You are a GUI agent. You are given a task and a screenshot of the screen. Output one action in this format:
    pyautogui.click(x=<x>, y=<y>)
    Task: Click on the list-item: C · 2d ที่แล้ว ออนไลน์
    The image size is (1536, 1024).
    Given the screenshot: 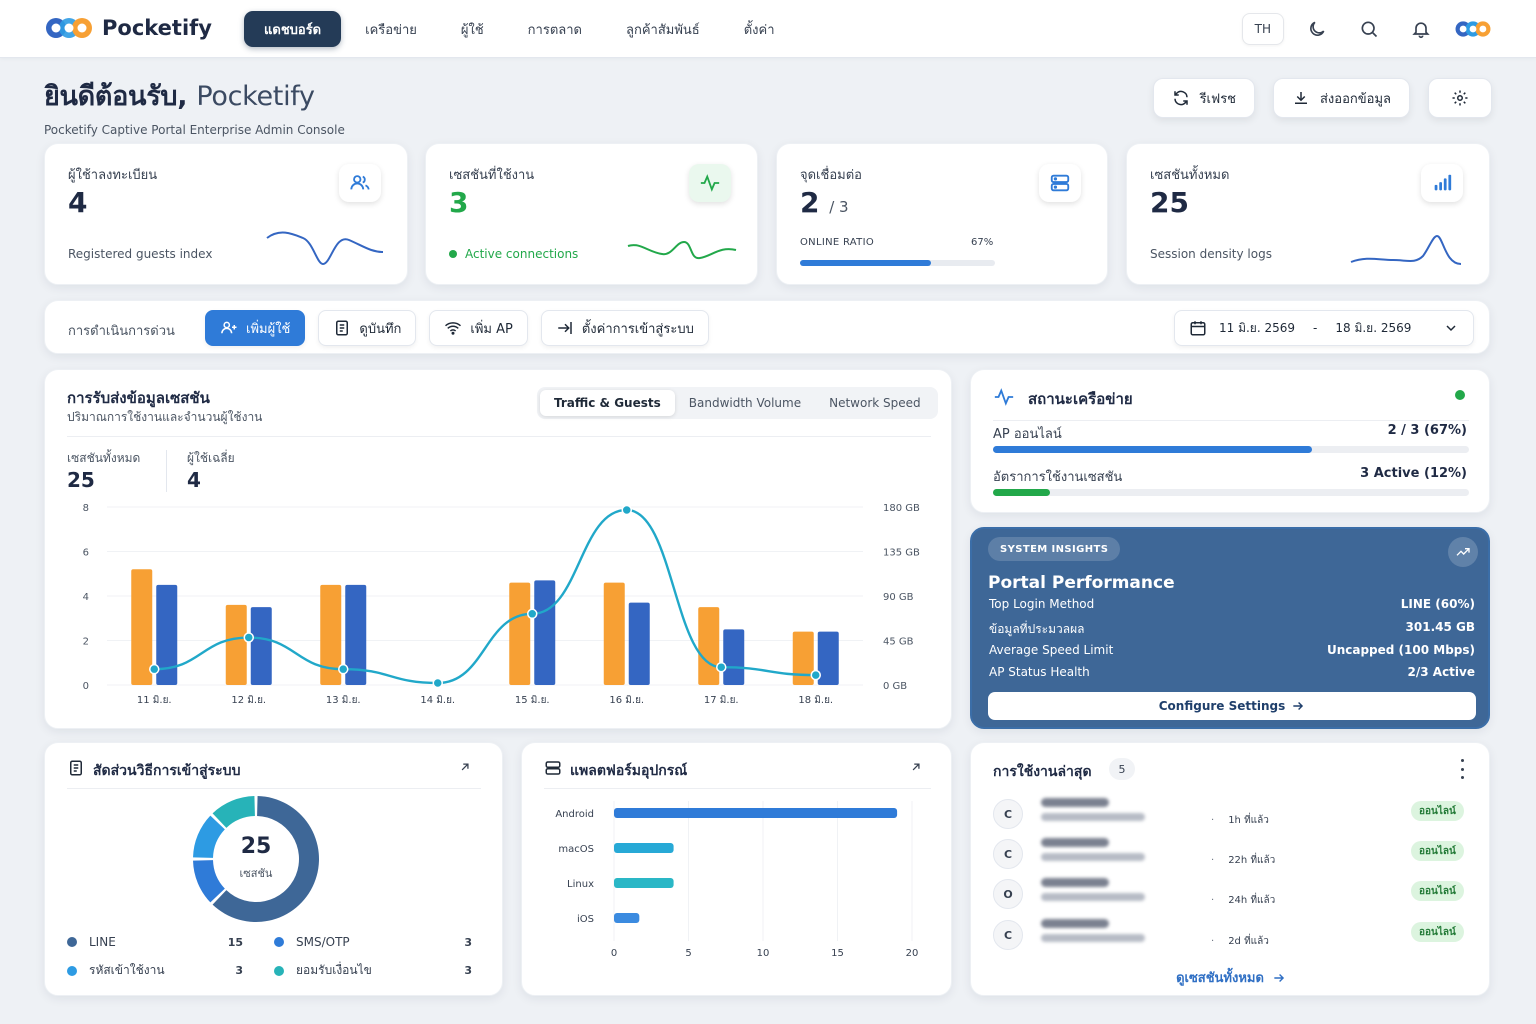 What is the action you would take?
    pyautogui.click(x=1233, y=934)
    